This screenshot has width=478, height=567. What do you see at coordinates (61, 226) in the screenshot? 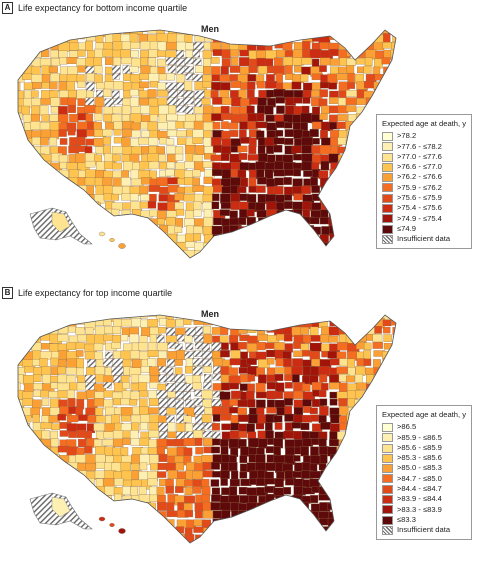
I see `alaska-inset` at bounding box center [61, 226].